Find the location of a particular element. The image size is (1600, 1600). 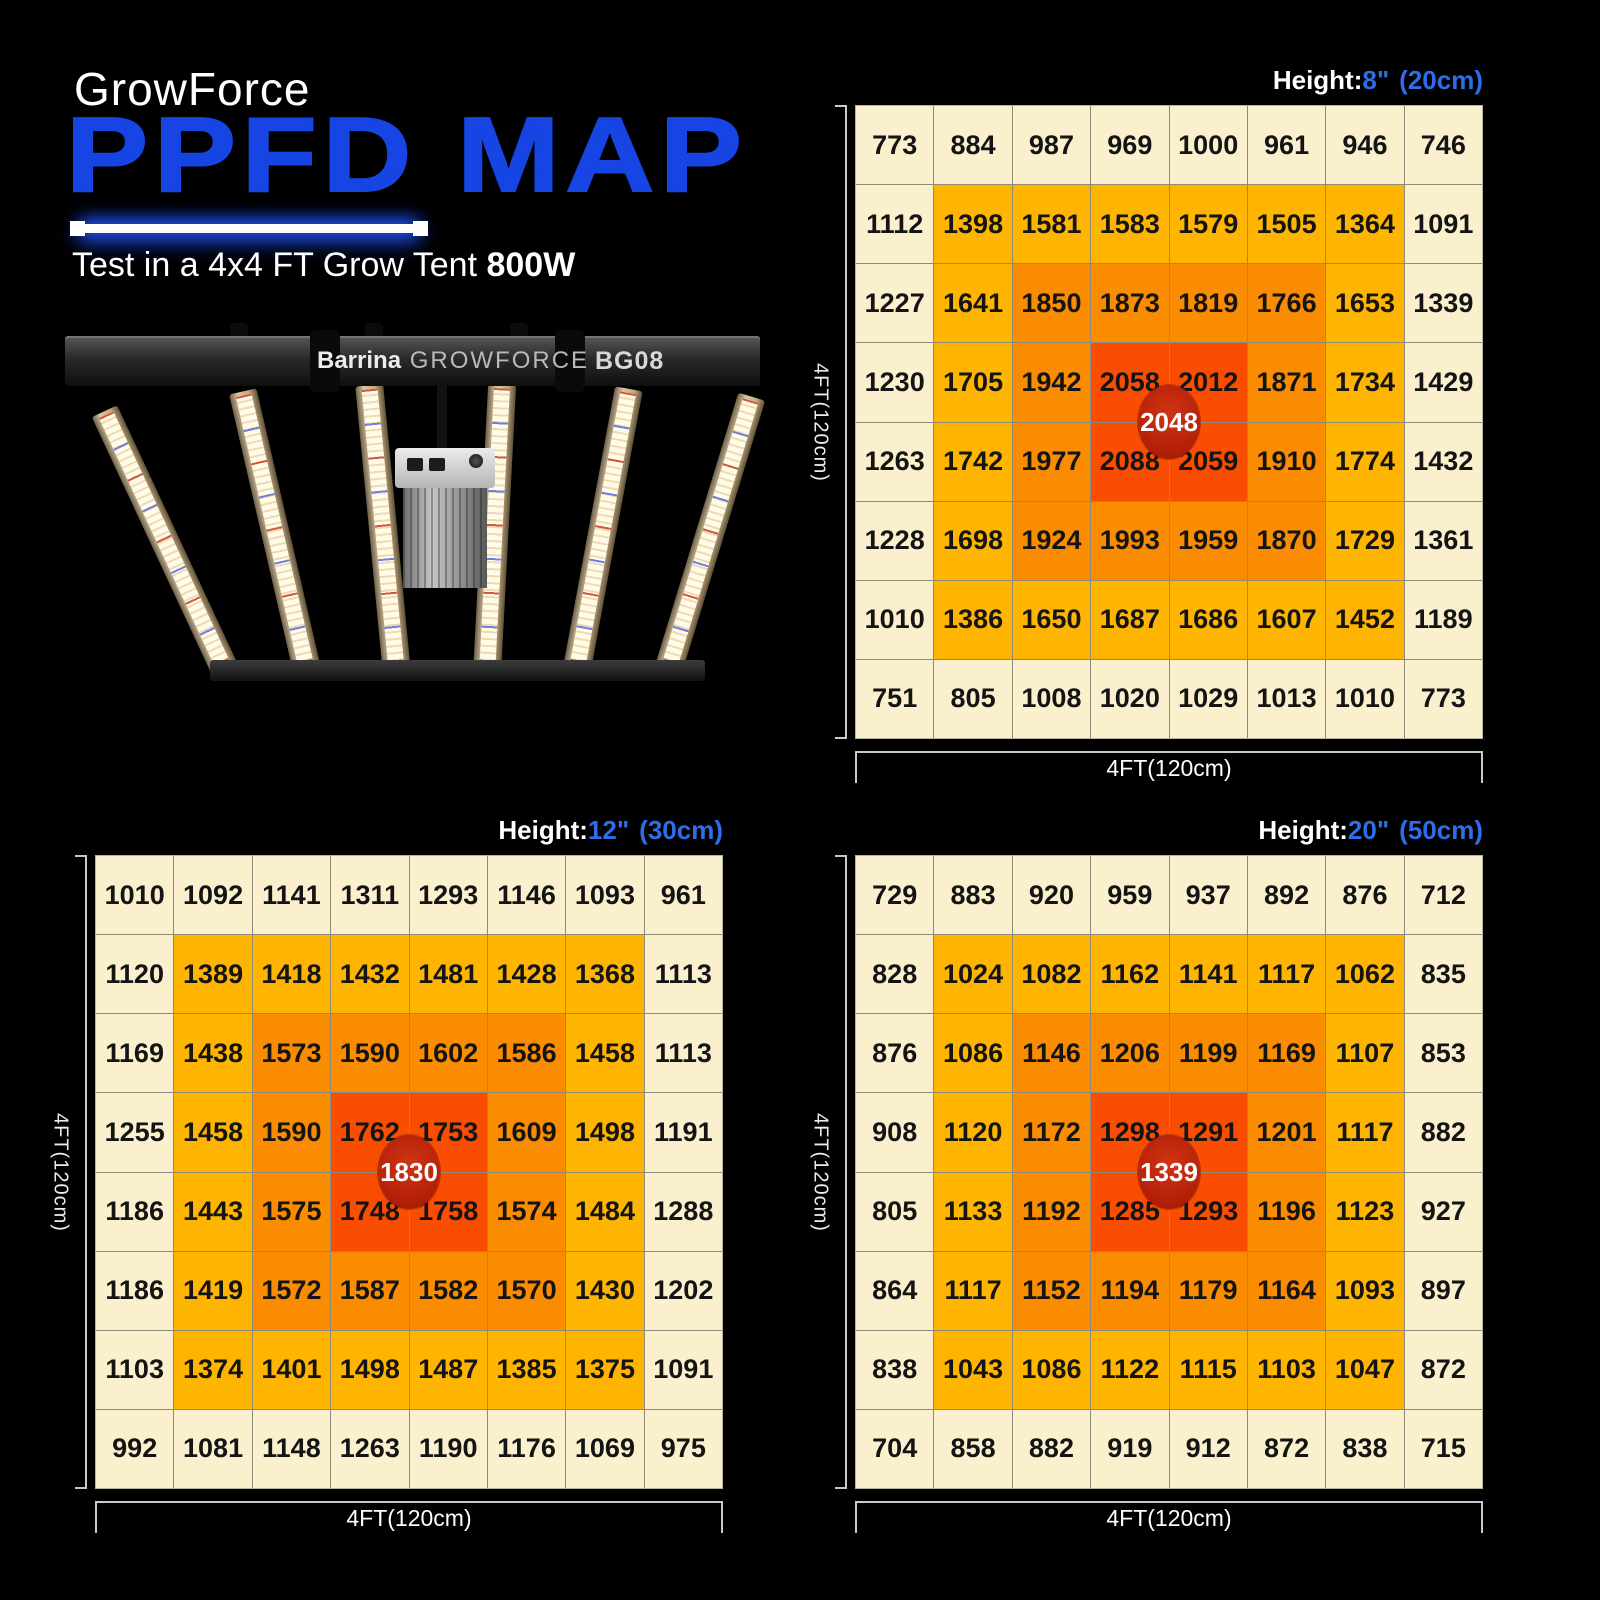

ppfd-cell: 1572 is located at coordinates (291, 1290).